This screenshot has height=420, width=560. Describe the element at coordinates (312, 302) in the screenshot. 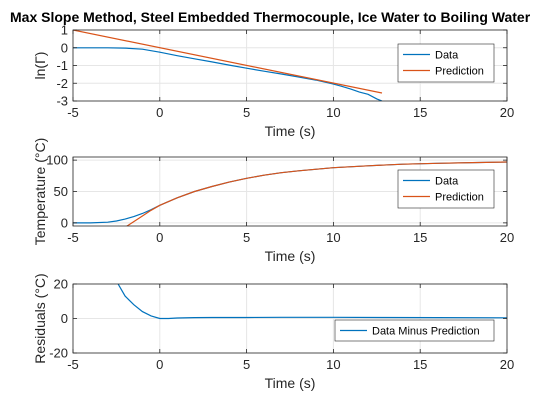

I see `series-line-data-minus-prediction` at that location.